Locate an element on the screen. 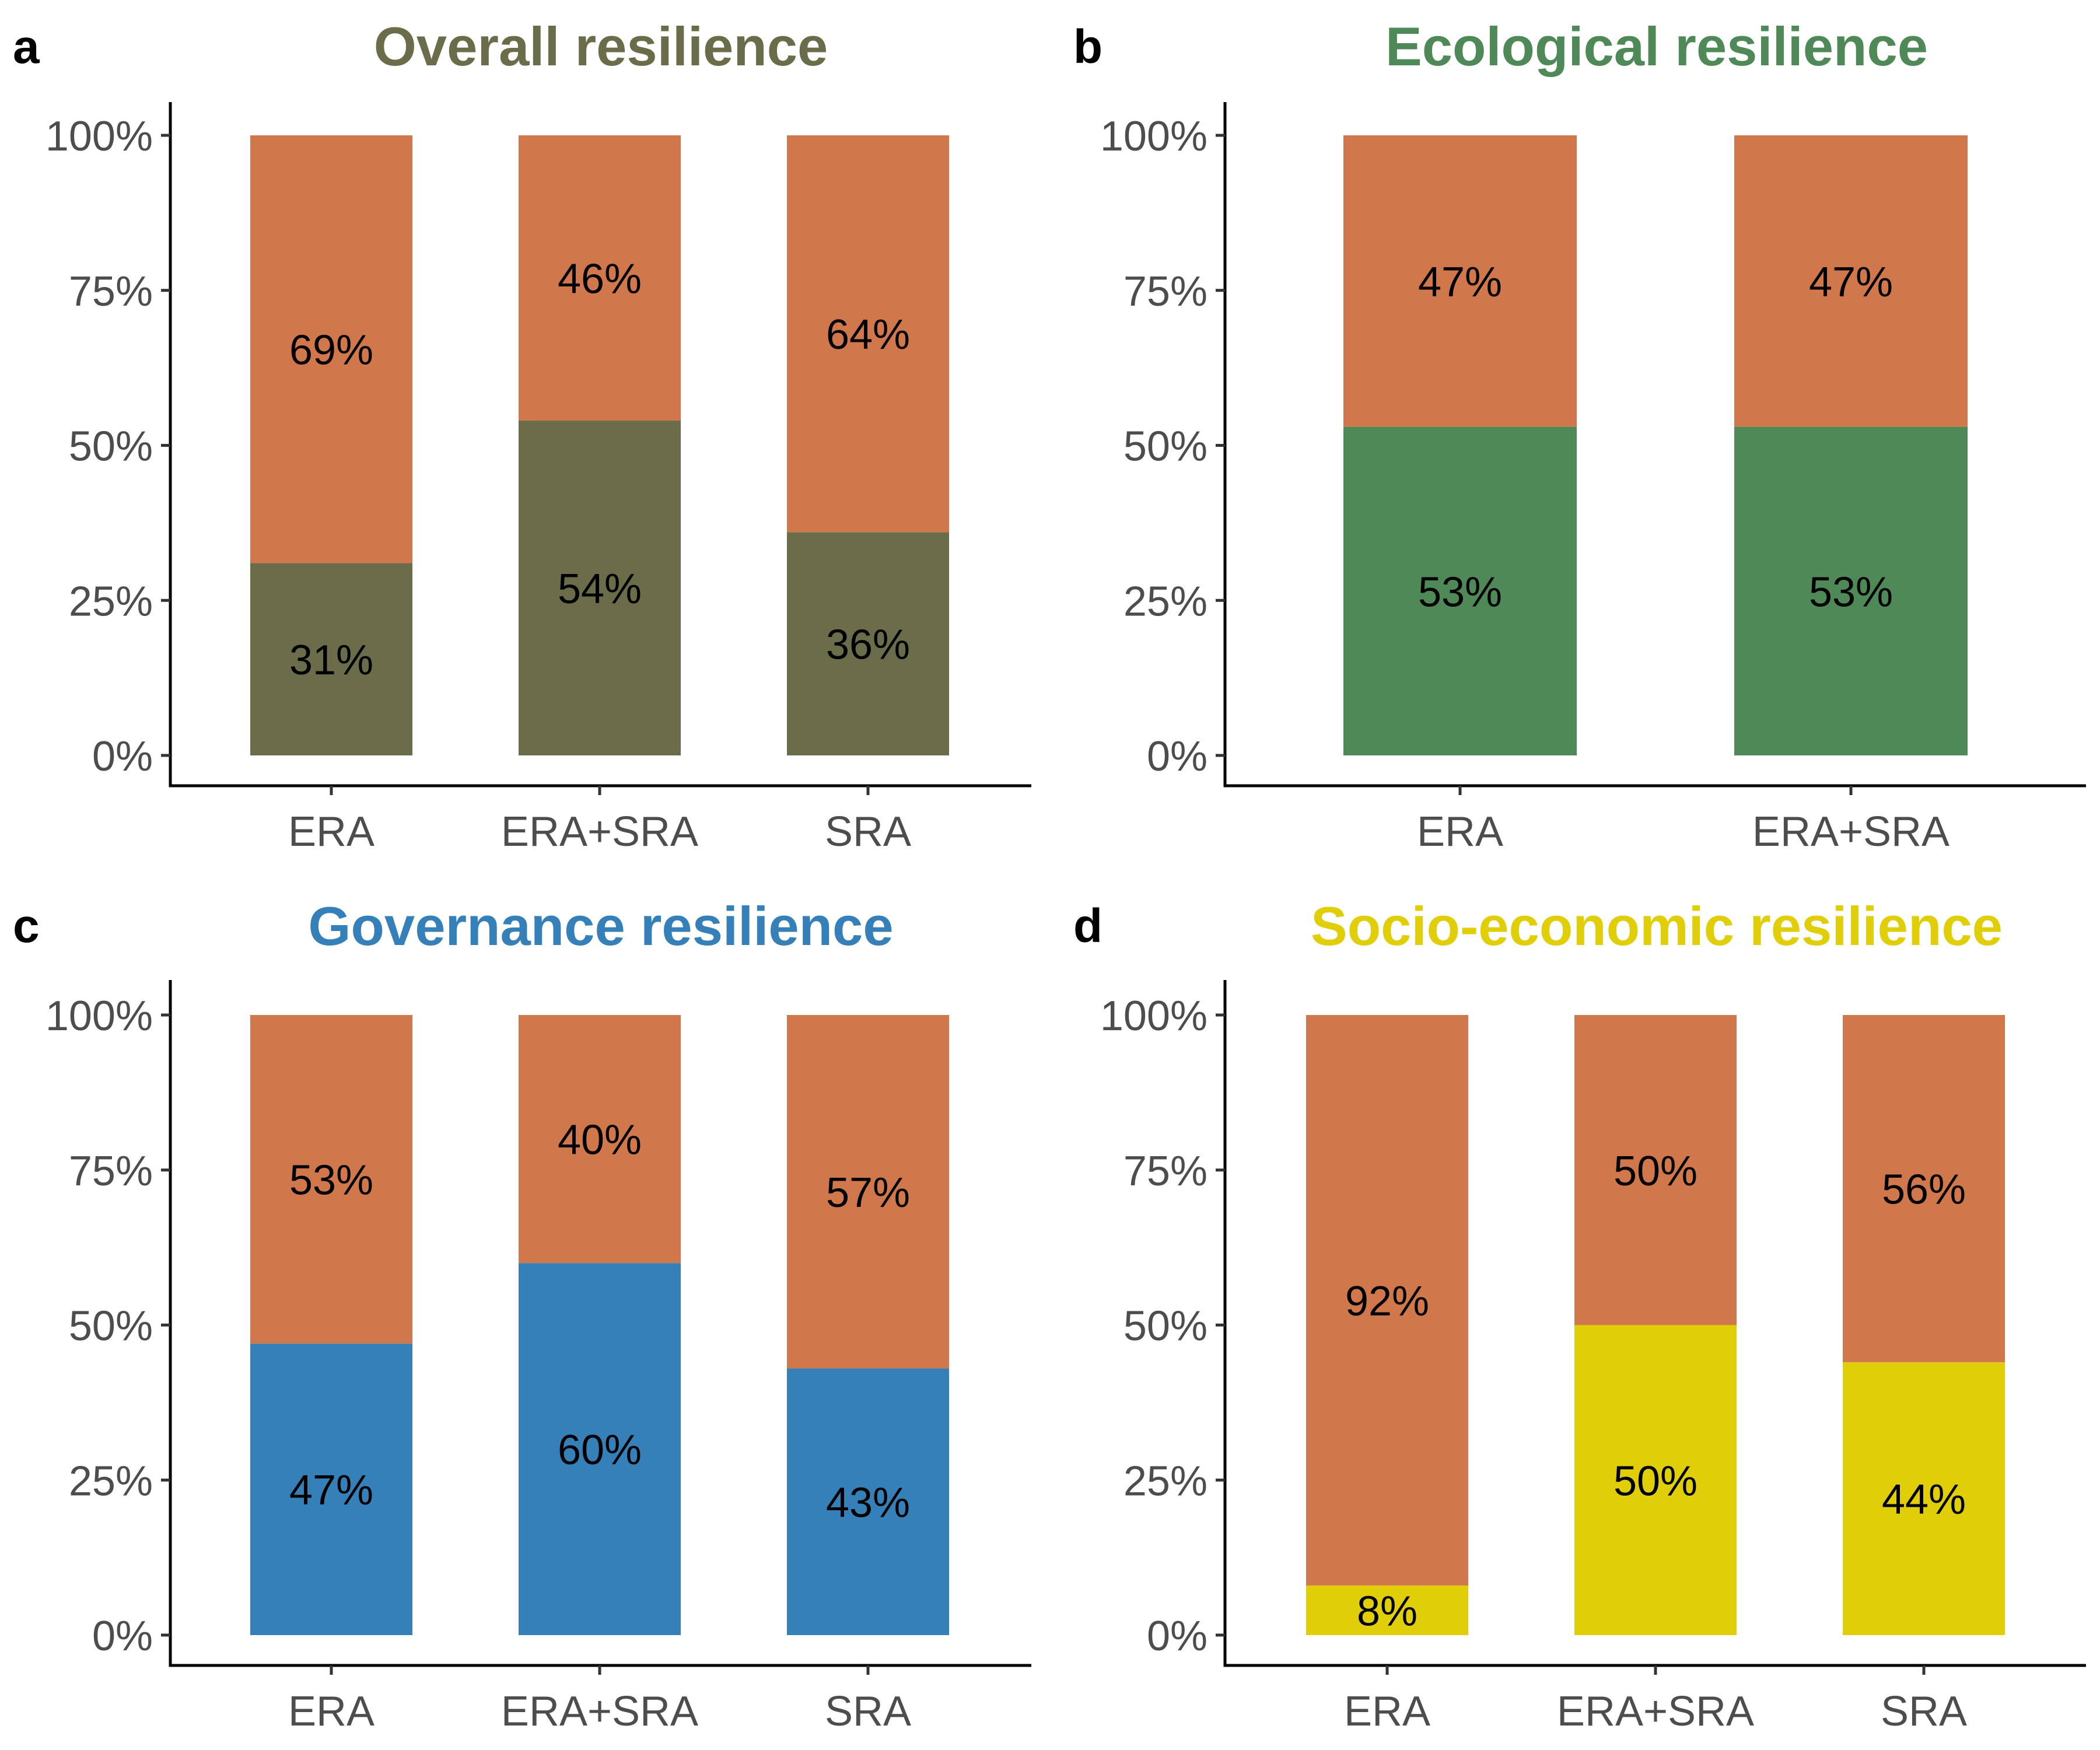 The height and width of the screenshot is (1750, 2100). data-label: 31% is located at coordinates (331, 660).